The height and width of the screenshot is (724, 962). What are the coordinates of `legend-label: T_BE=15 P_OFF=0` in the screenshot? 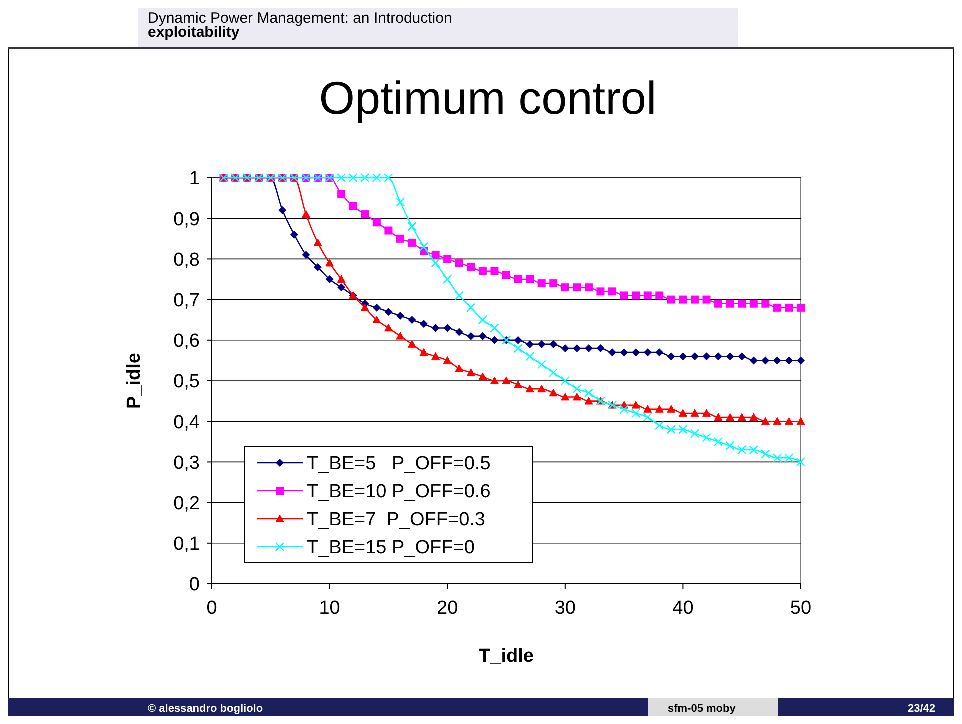 It's located at (391, 548).